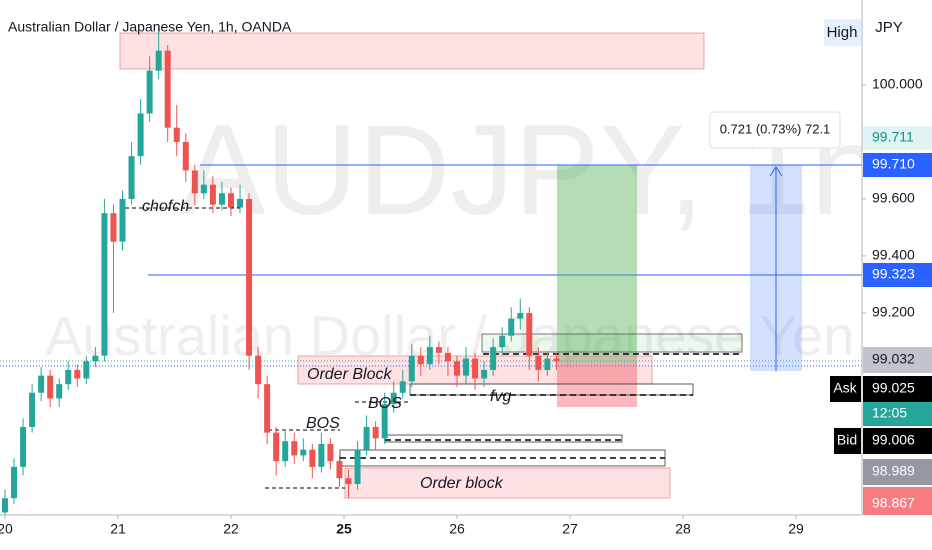 The image size is (932, 550). I want to click on countdown-label: 12:05, so click(889, 413).